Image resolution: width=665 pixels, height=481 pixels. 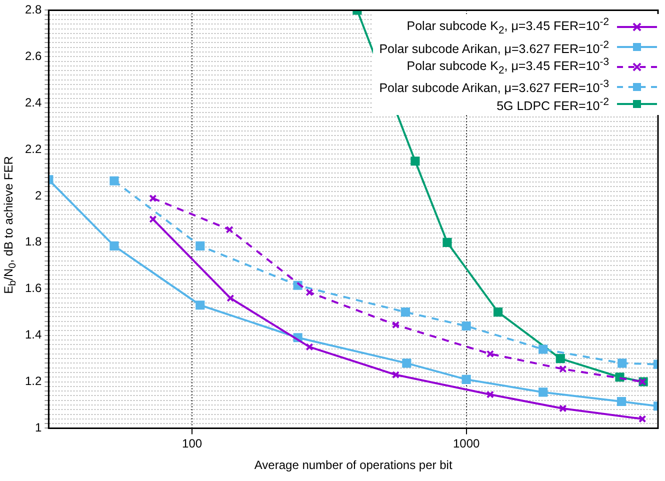 I want to click on y-tick-label: 1.4, so click(x=33, y=335).